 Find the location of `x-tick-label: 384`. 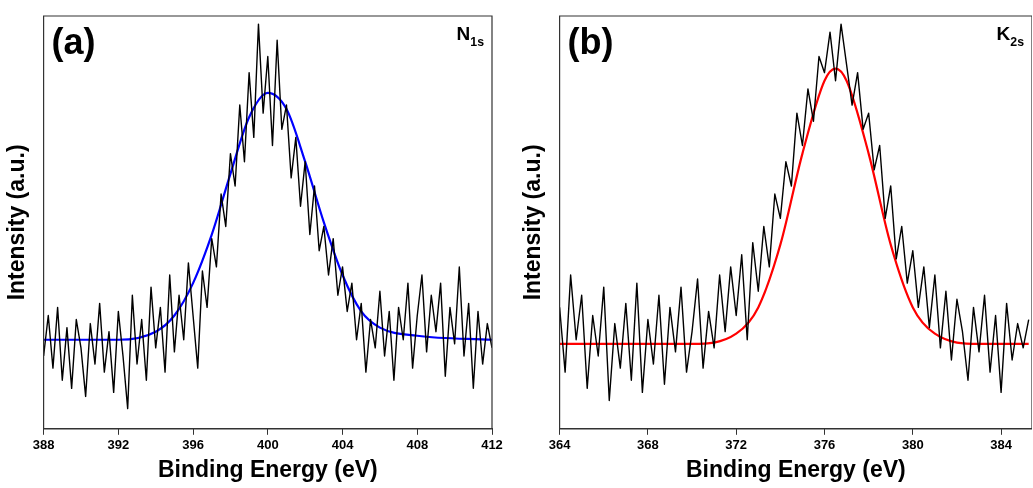

x-tick-label: 384 is located at coordinates (1001, 445).